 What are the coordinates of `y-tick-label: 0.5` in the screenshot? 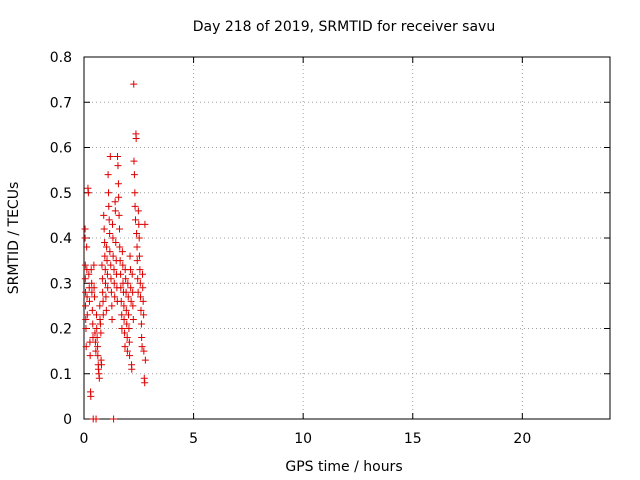 It's located at (61, 194).